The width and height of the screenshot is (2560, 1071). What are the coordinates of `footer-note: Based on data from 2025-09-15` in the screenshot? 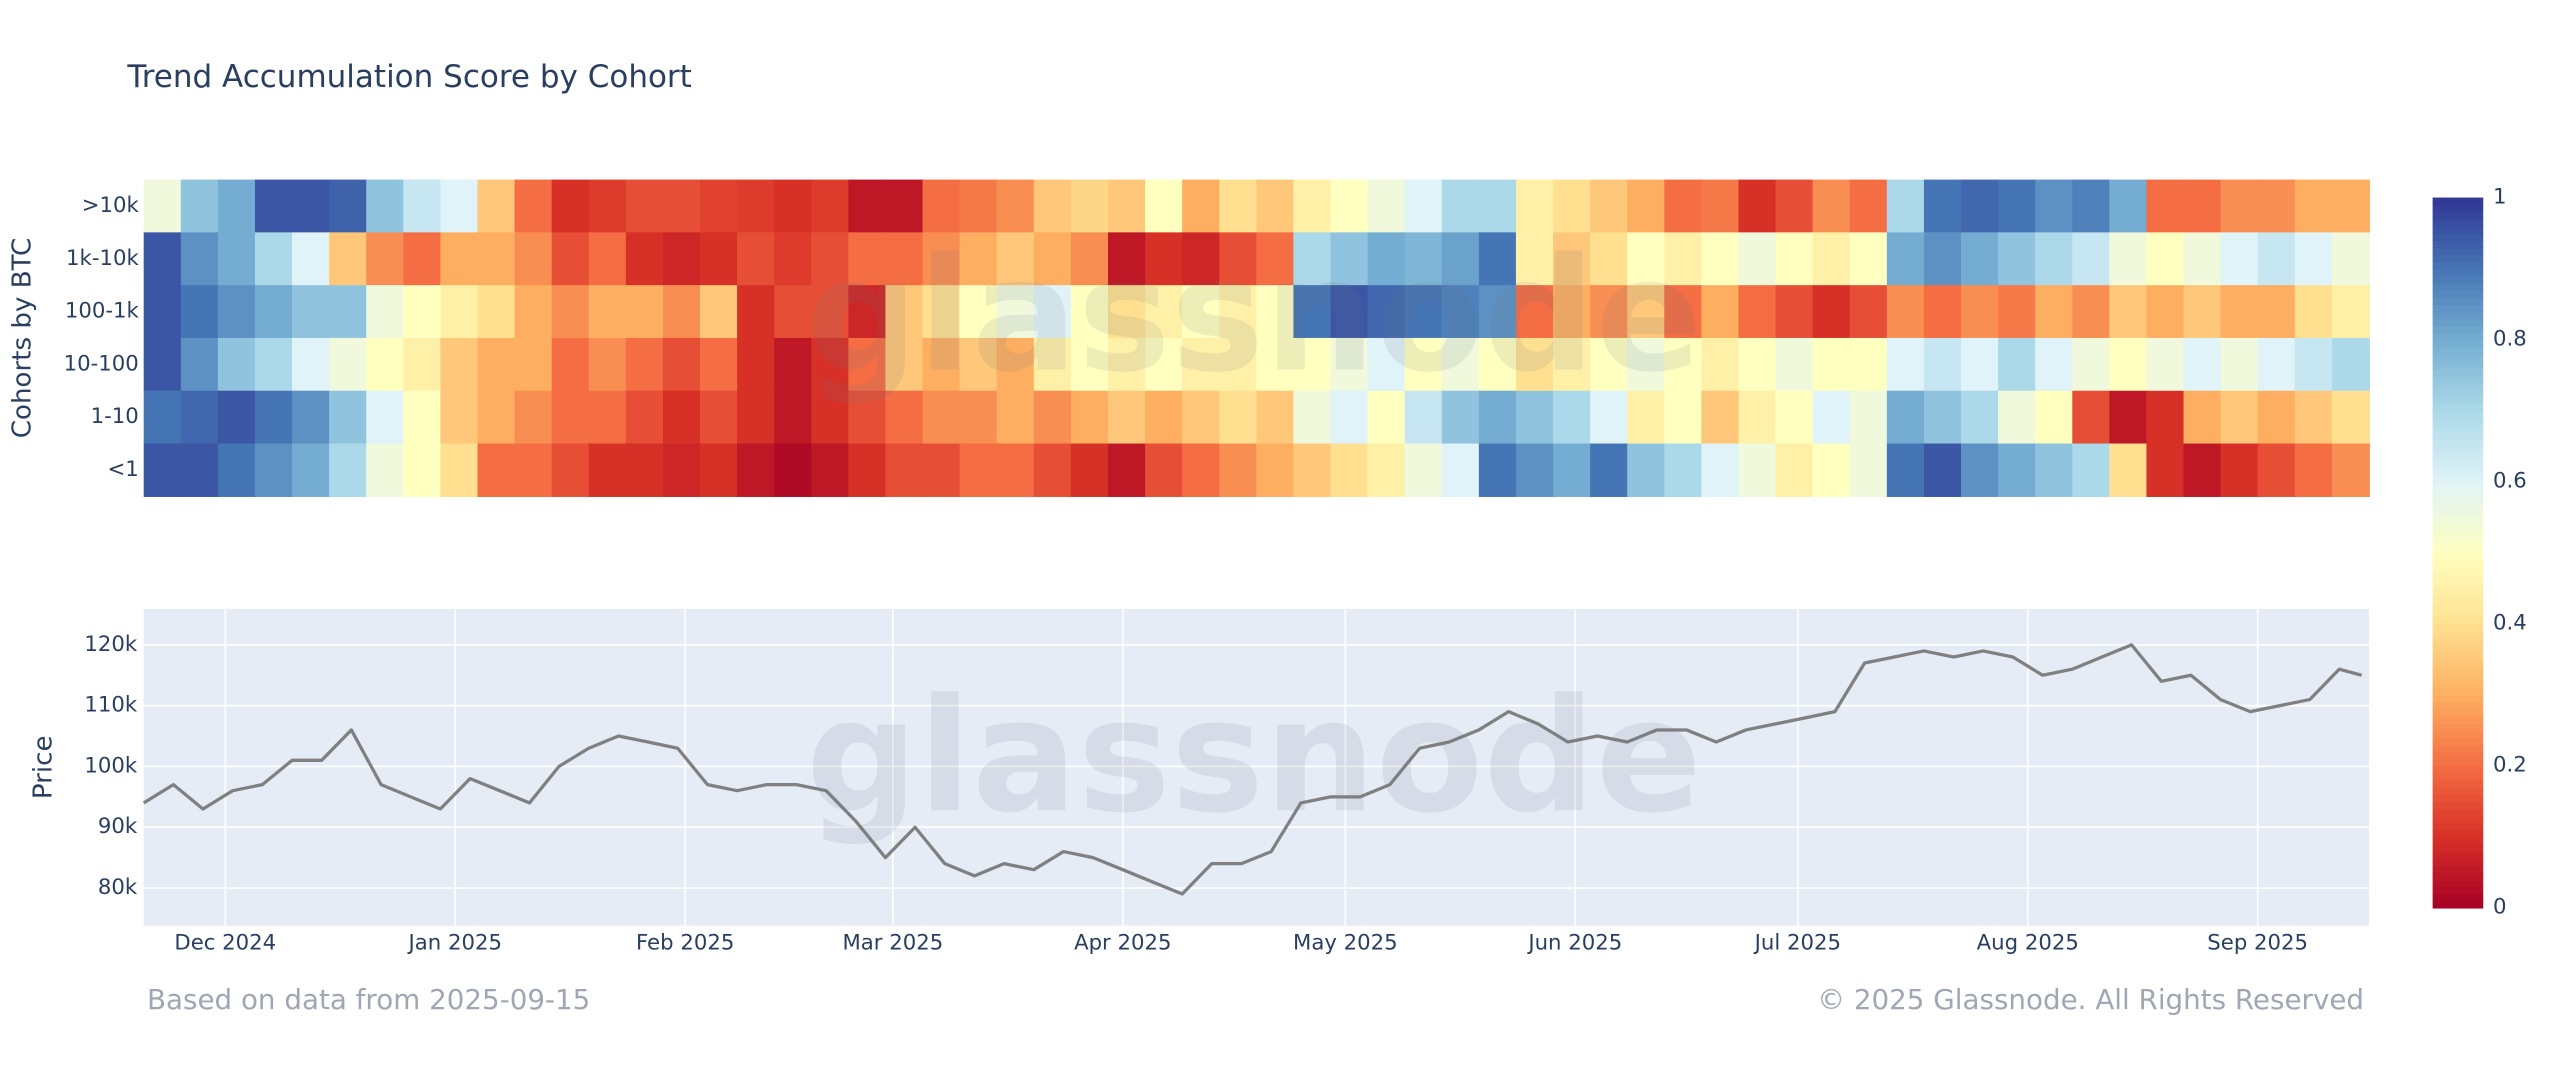 It's located at (368, 999).